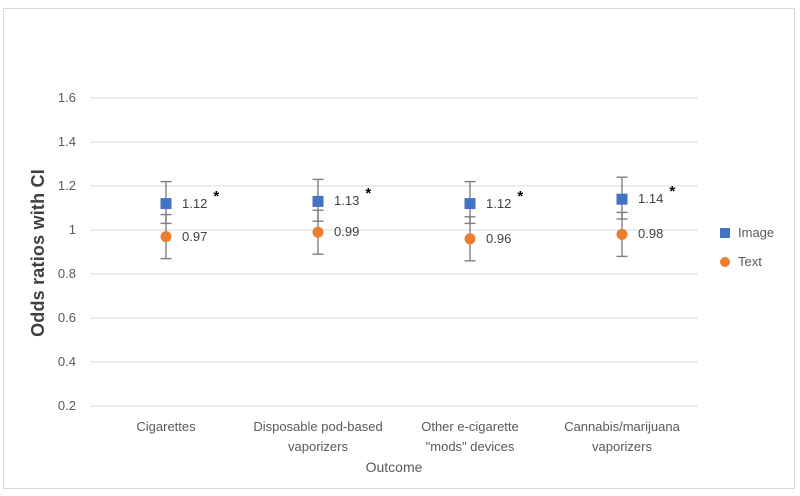 The width and height of the screenshot is (800, 496). I want to click on y-axis-tick-label: 0.2, so click(66, 405).